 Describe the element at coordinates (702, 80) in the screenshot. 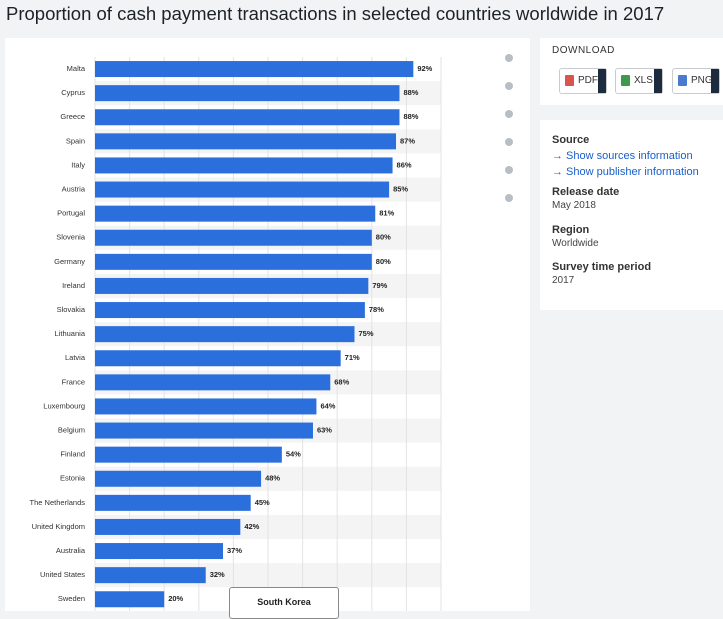

I see `button-label: PNG` at that location.